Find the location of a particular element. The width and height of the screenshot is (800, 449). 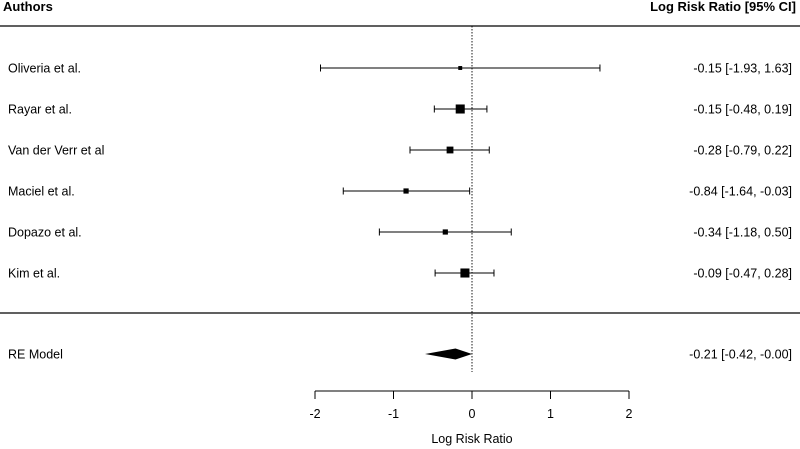

summary-label: RE Model is located at coordinates (35, 355).